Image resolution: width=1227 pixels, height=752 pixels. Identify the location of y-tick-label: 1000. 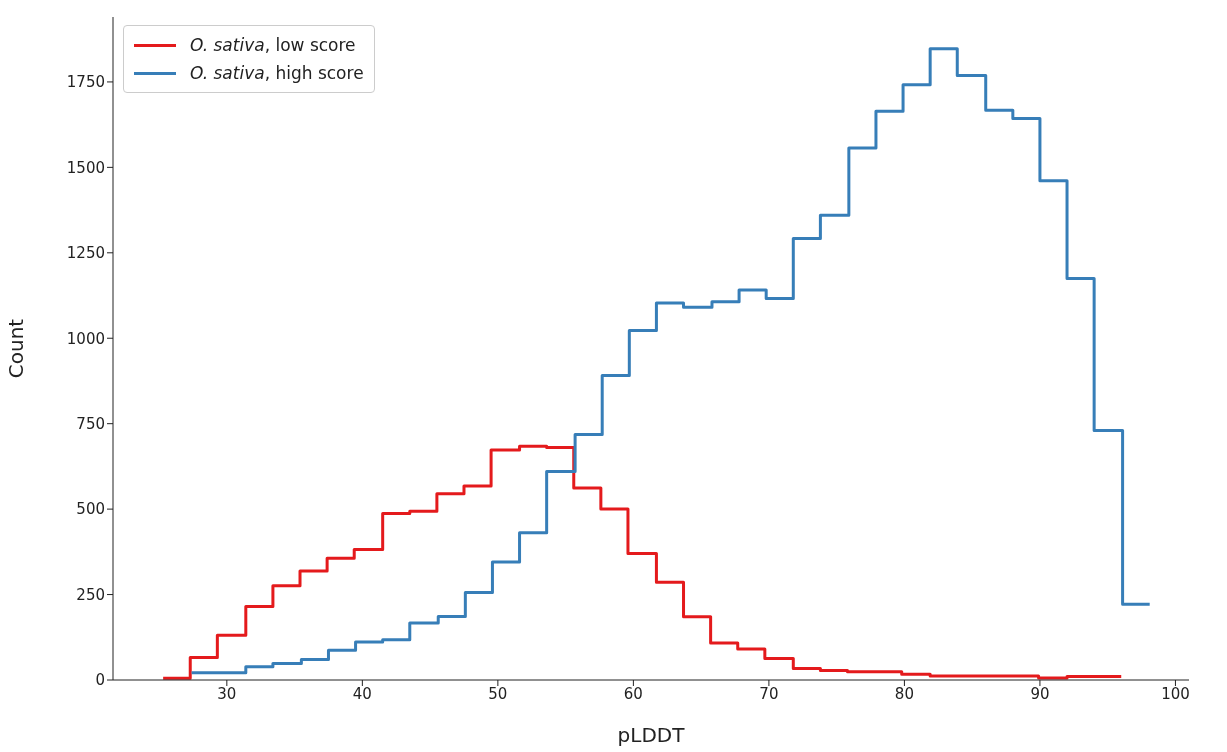
(85, 338).